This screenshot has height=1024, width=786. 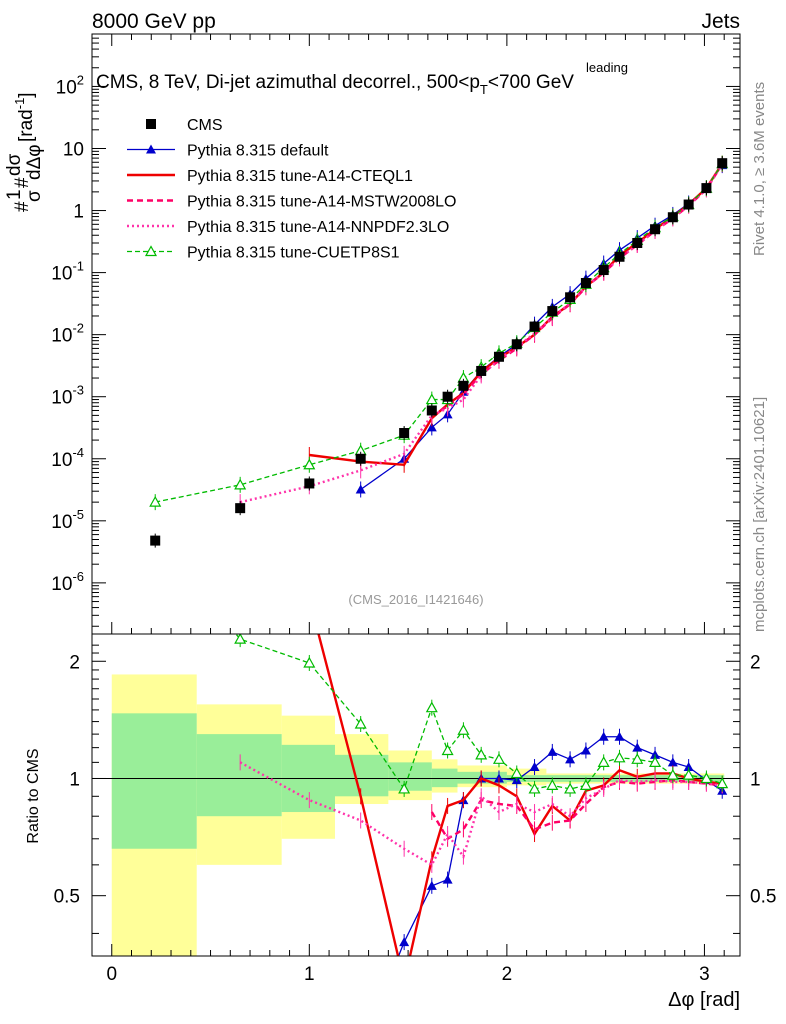 I want to click on y-tick-label: 10⁻⁵, so click(x=67, y=520).